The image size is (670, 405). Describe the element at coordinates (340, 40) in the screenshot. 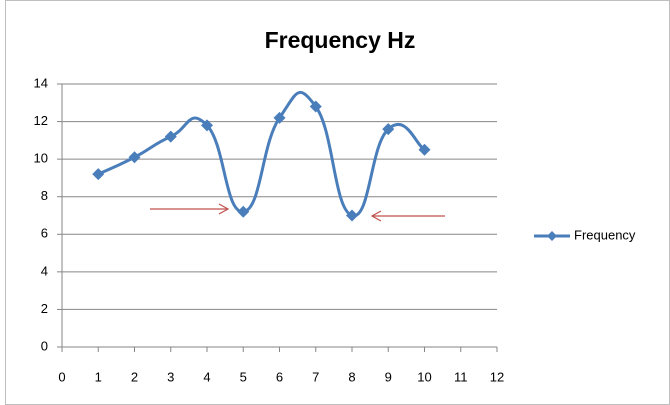

I see `chart-title: Frequency Hz` at that location.